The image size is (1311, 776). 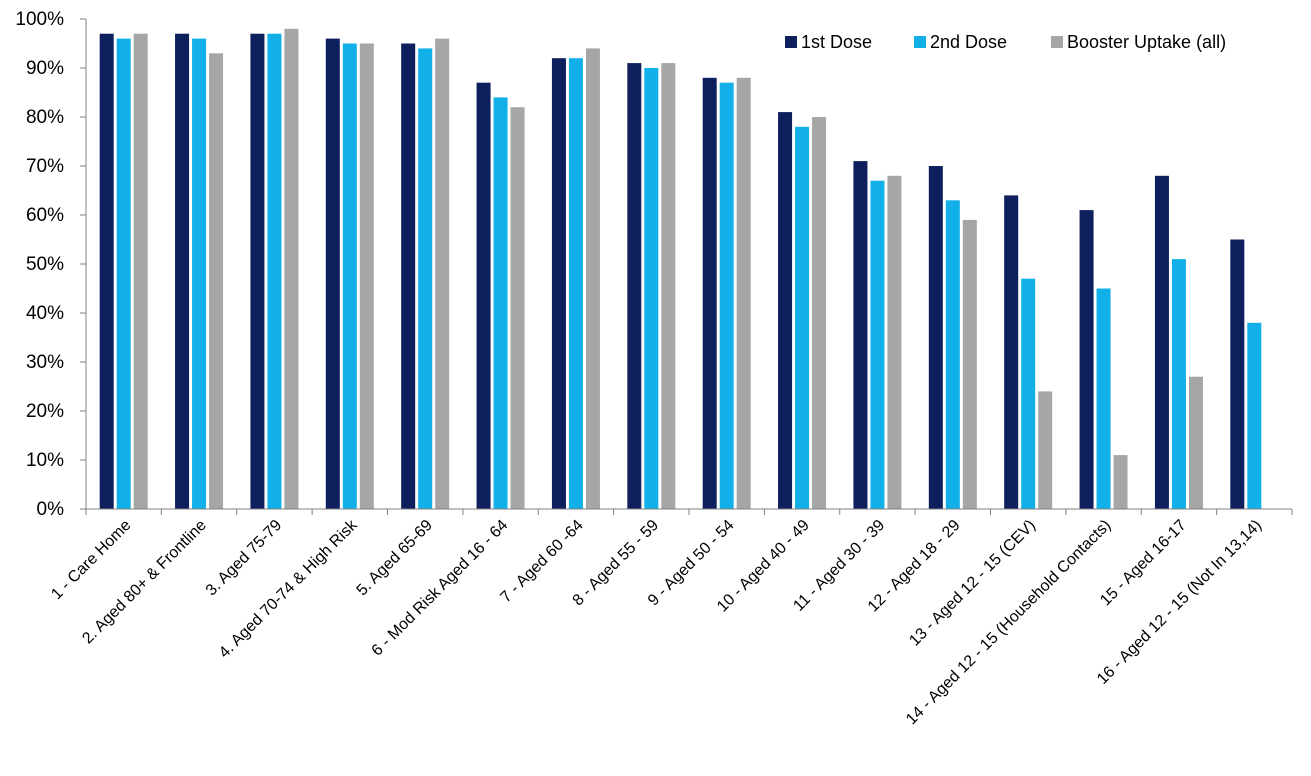 I want to click on legend-item-booster-uptake-all: Booster Uptake (all), so click(x=1138, y=42).